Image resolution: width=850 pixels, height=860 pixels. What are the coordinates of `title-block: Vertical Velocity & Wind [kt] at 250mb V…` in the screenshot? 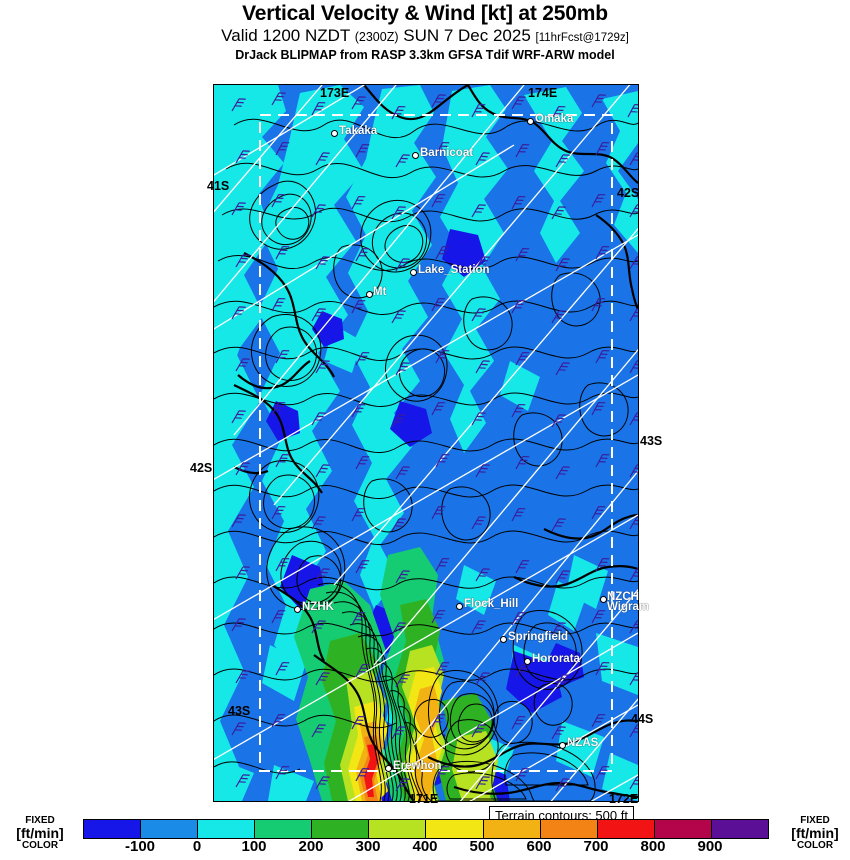 It's located at (425, 31).